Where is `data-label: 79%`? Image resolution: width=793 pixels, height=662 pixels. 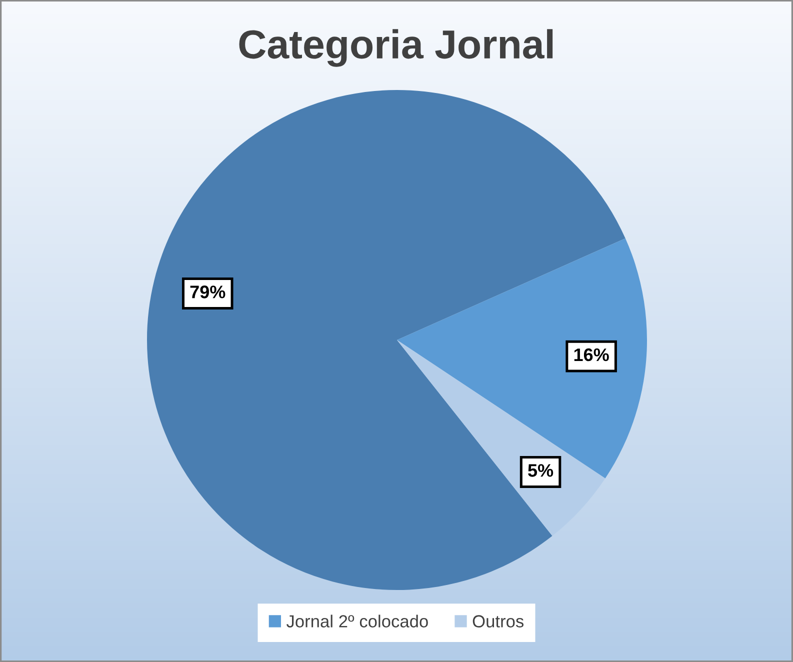 data-label: 79% is located at coordinates (208, 292).